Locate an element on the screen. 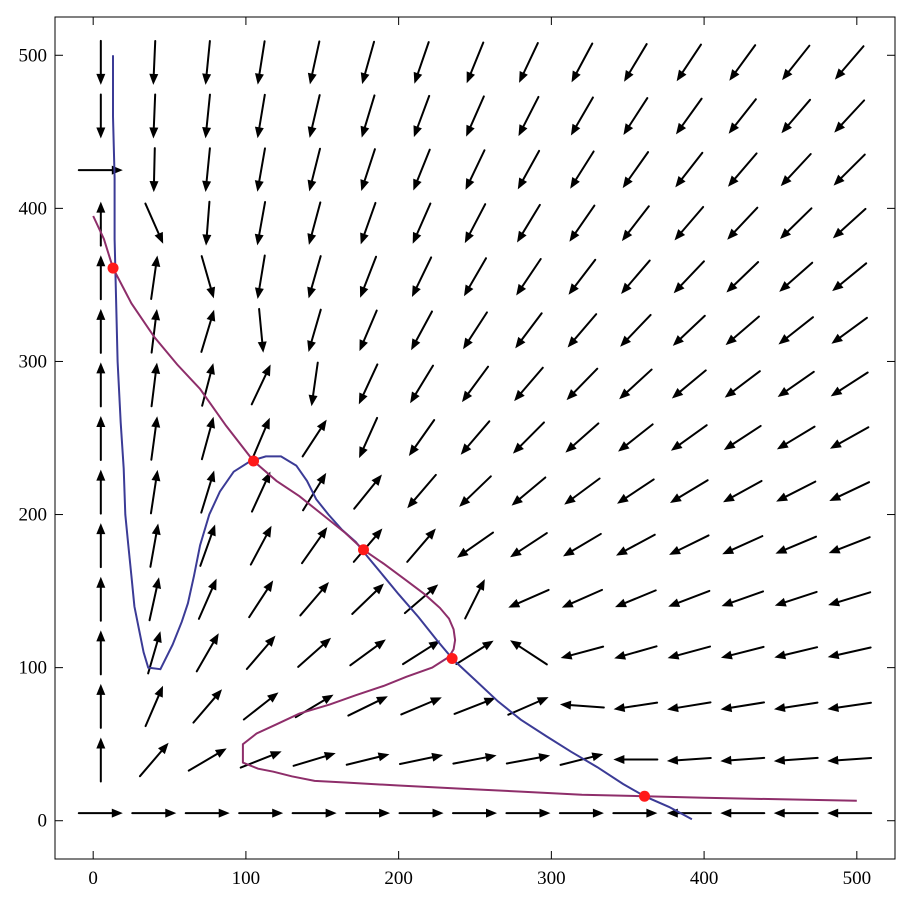 The width and height of the screenshot is (912, 902). x-tick-label-100: 100 is located at coordinates (246, 878).